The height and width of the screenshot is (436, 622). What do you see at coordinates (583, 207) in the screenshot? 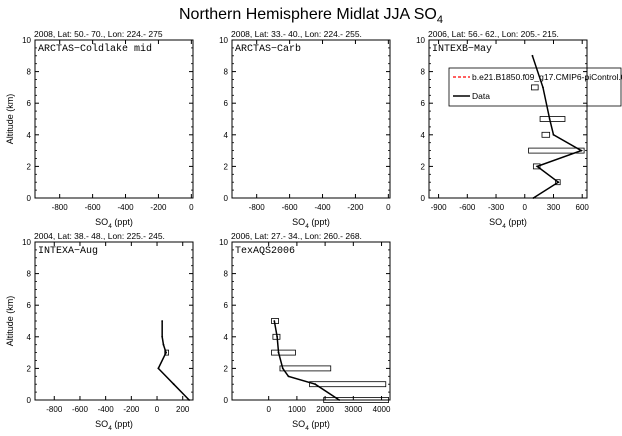
I see `x-tick-label: 600` at bounding box center [583, 207].